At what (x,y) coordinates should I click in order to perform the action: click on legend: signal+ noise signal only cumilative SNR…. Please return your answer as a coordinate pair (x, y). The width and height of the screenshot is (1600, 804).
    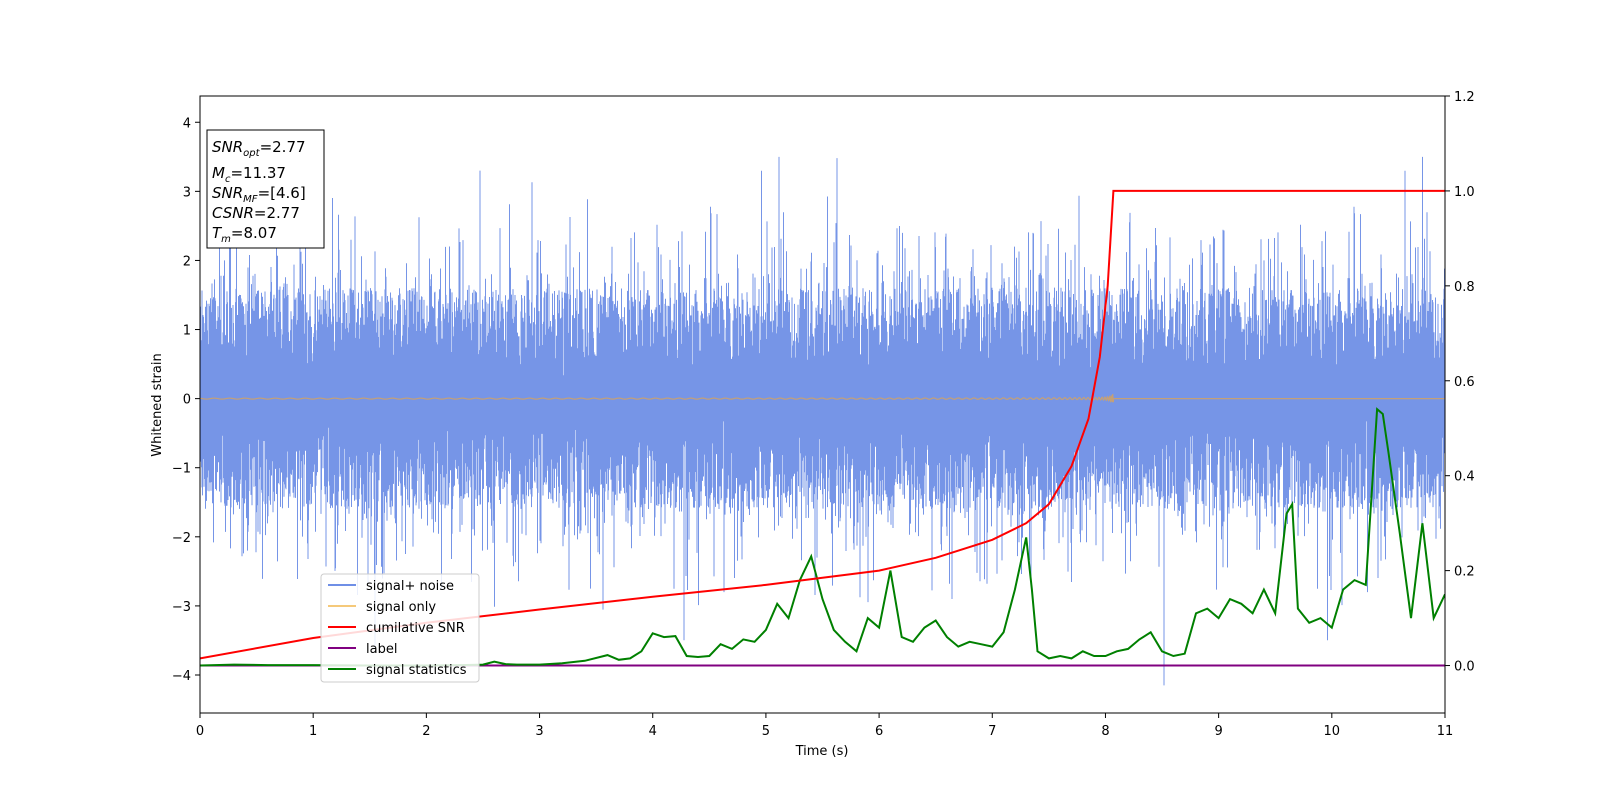
    Looking at the image, I should click on (400, 628).